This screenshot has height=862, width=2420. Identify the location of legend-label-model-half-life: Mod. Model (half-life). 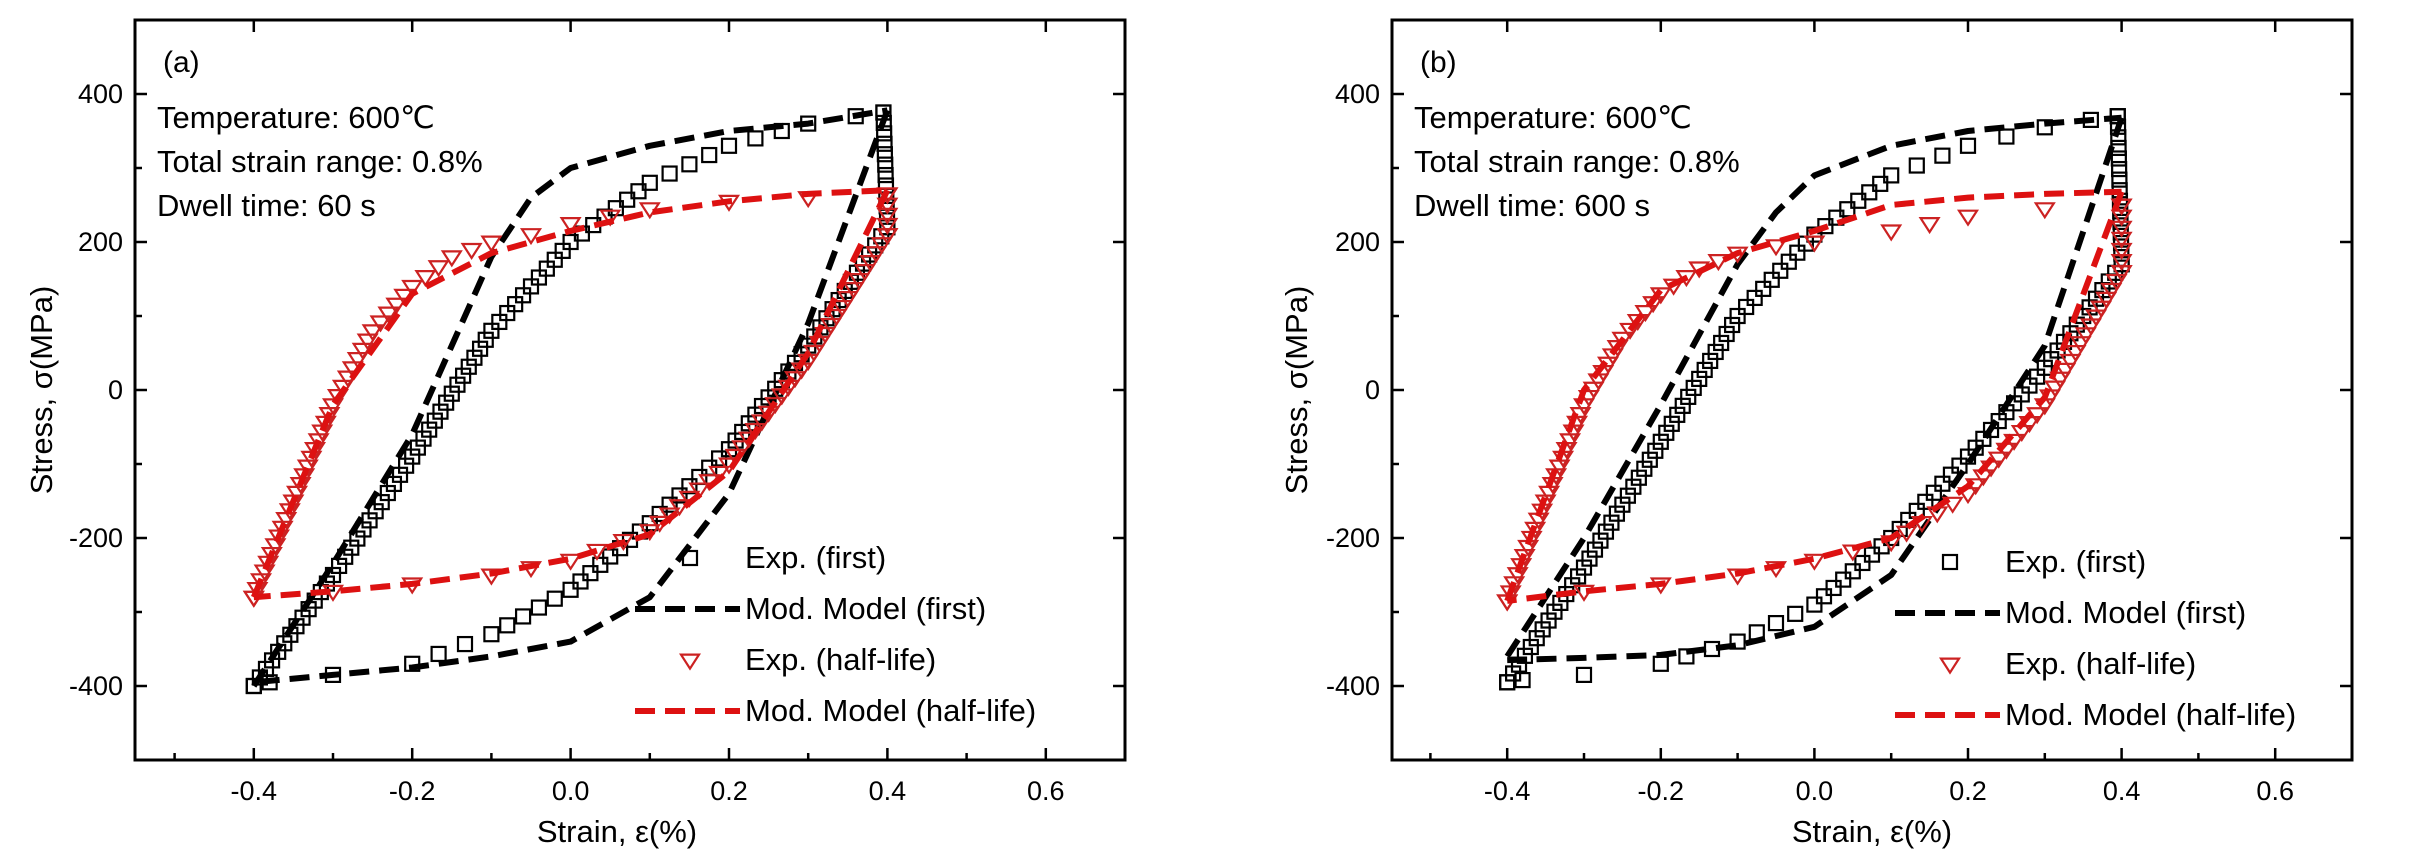
(890, 710).